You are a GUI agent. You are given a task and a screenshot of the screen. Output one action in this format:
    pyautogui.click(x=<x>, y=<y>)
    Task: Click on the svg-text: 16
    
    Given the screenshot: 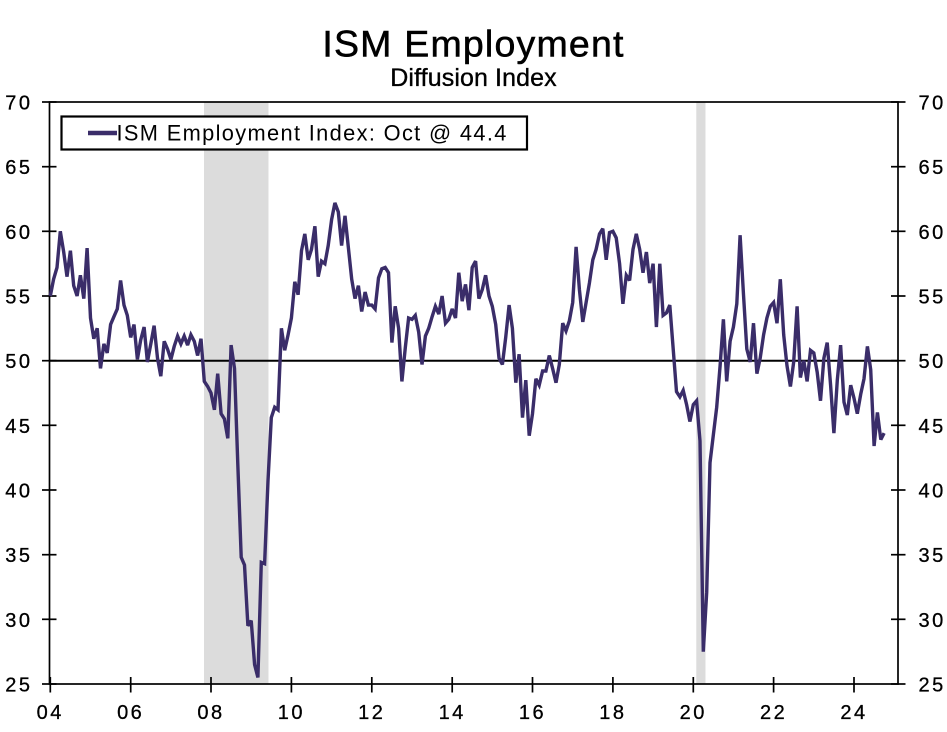 What is the action you would take?
    pyautogui.click(x=532, y=713)
    